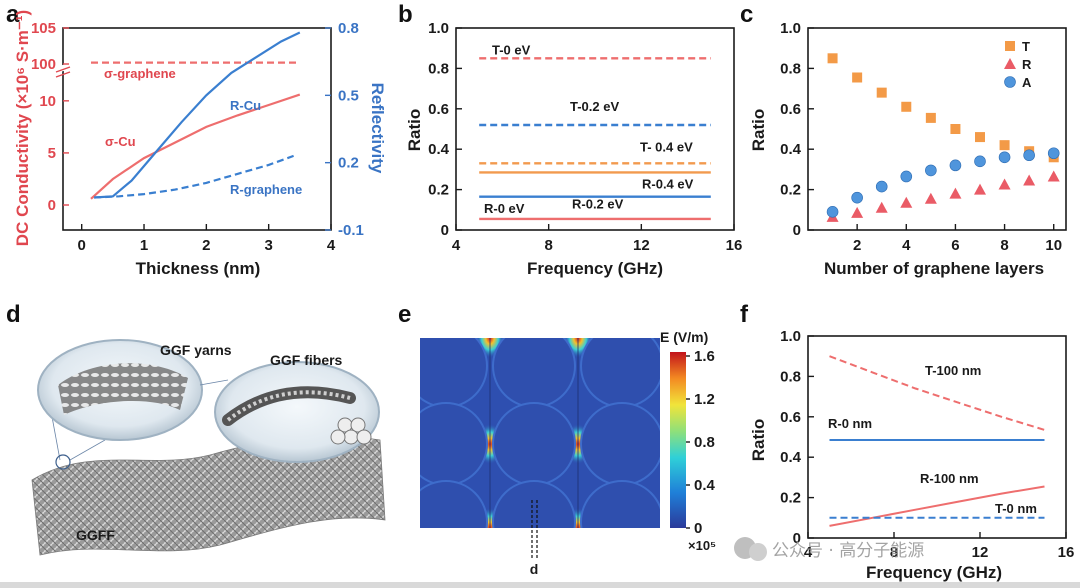  Describe the element at coordinates (63, 462) in the screenshot. I see `zoom-circle` at that location.